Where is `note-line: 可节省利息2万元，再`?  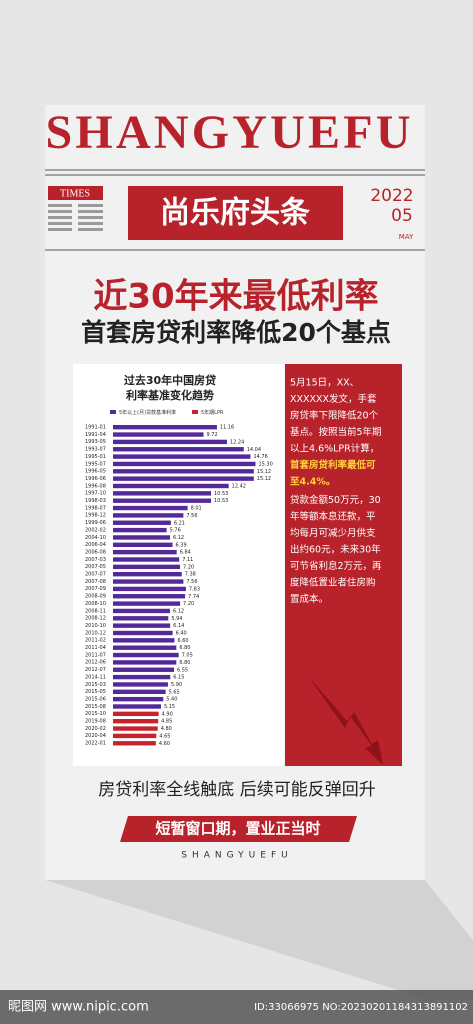 note-line: 可节省利息2万元，再 is located at coordinates (336, 566).